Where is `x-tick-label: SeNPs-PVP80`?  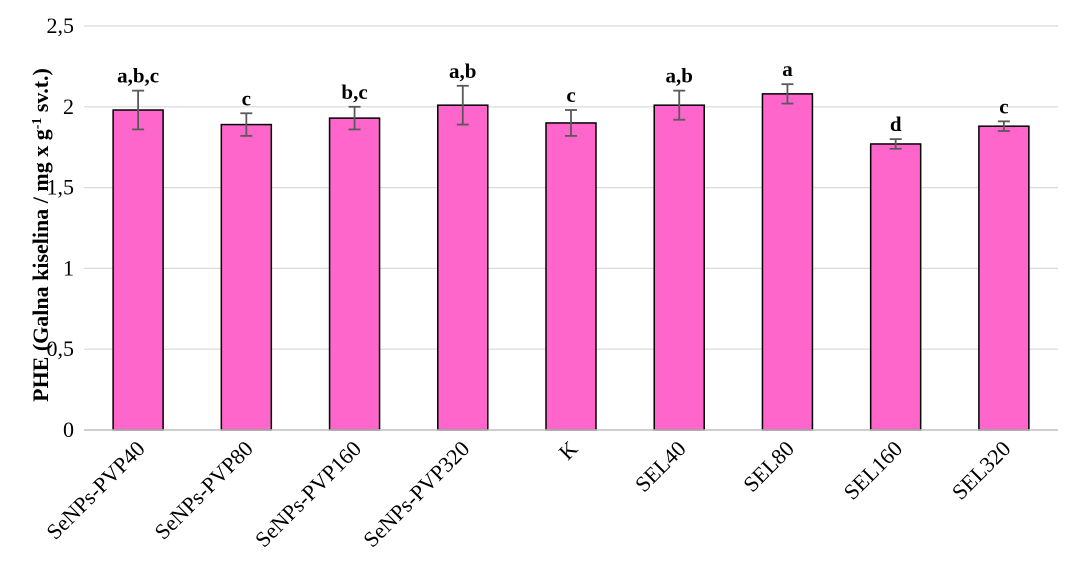 x-tick-label: SeNPs-PVP80 is located at coordinates (203, 490).